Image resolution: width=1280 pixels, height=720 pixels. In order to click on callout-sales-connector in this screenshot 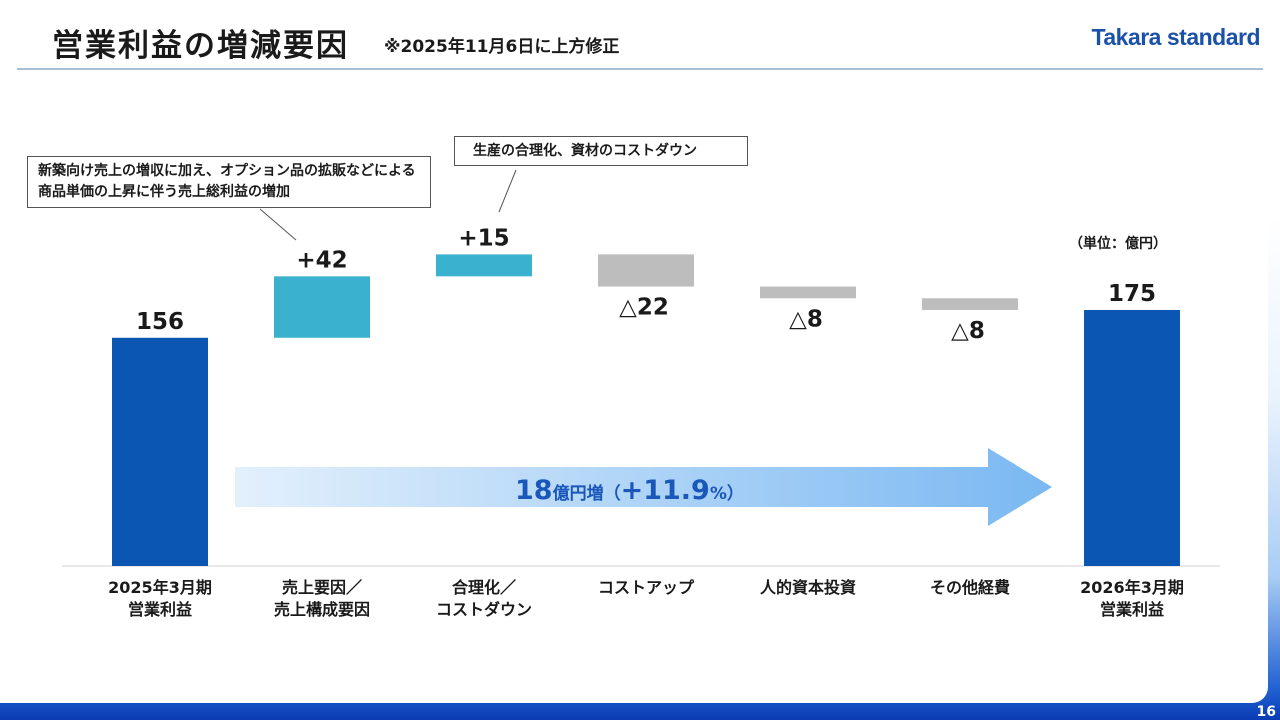, I will do `click(278, 224)`.